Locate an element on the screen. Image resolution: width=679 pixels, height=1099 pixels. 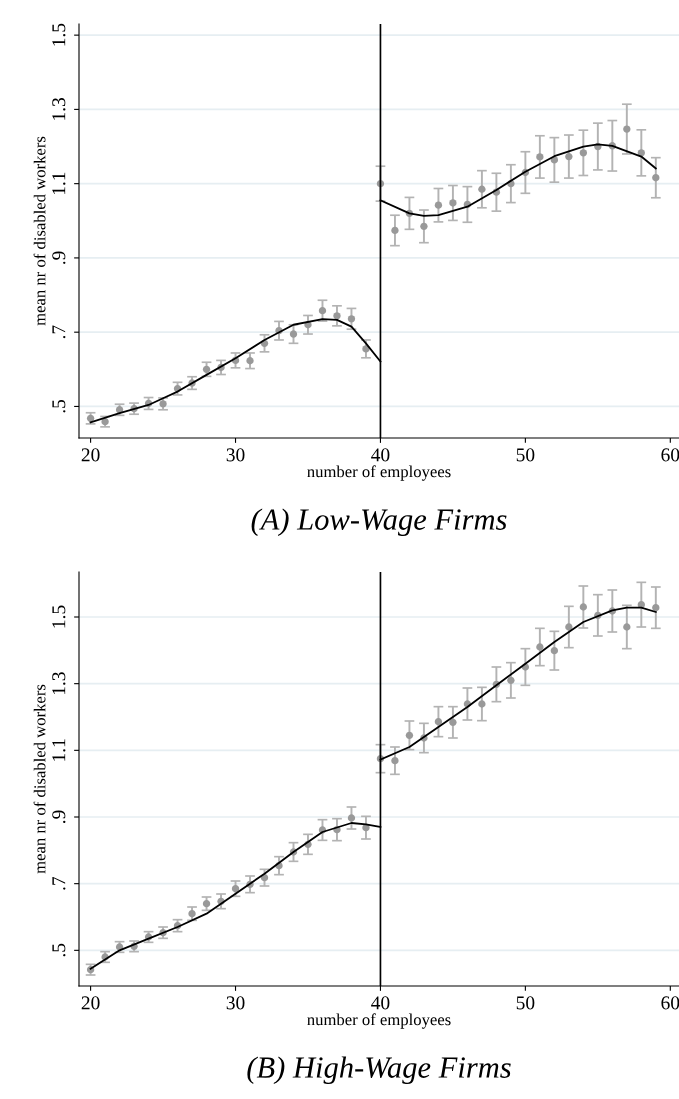
text: (A) Low-Wage Firms is located at coordinates (379, 522).